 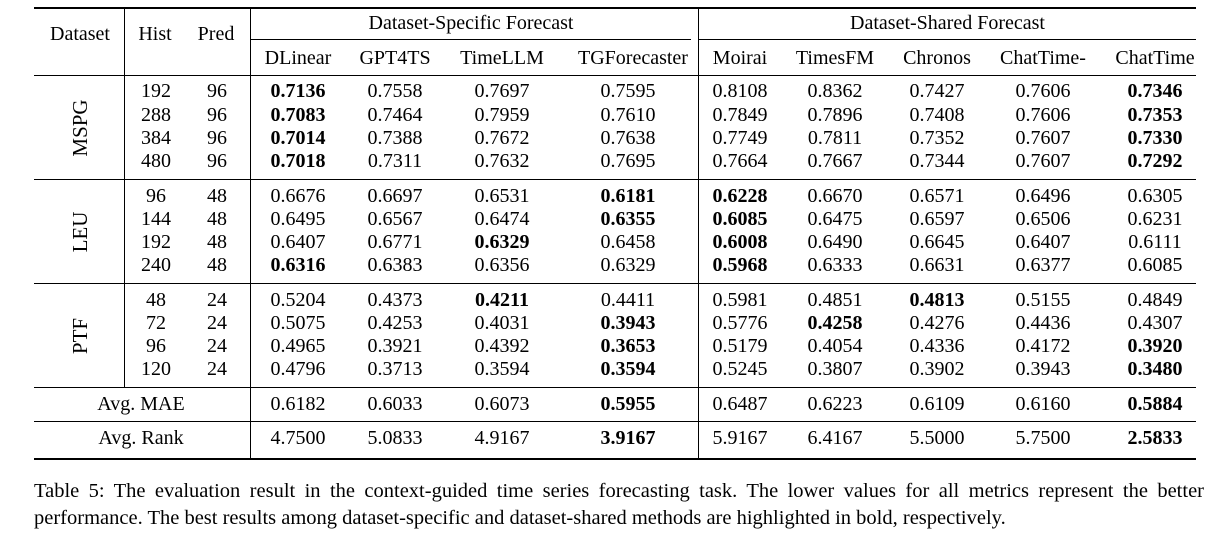 What do you see at coordinates (80, 128) in the screenshot?
I see `dataset-label: MSPG` at bounding box center [80, 128].